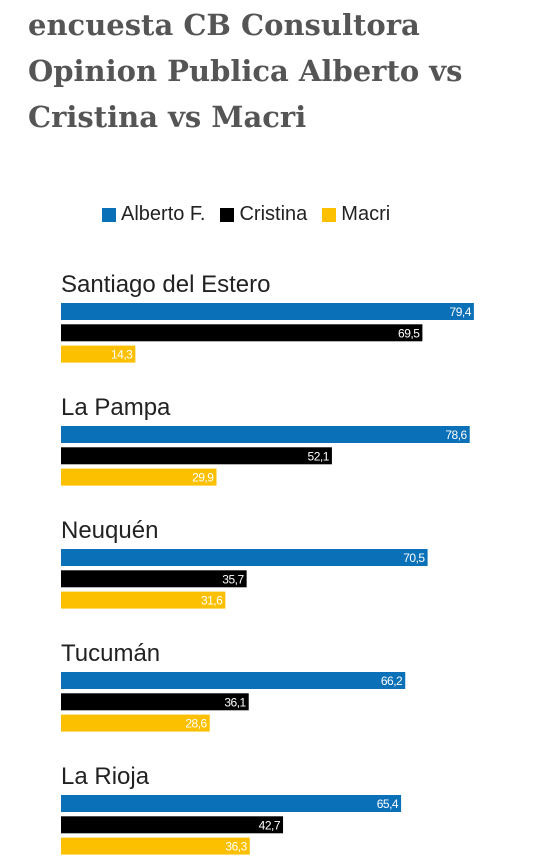 This screenshot has width=540, height=856. Describe the element at coordinates (155, 702) in the screenshot. I see `bar-tucuman-cristina` at that location.